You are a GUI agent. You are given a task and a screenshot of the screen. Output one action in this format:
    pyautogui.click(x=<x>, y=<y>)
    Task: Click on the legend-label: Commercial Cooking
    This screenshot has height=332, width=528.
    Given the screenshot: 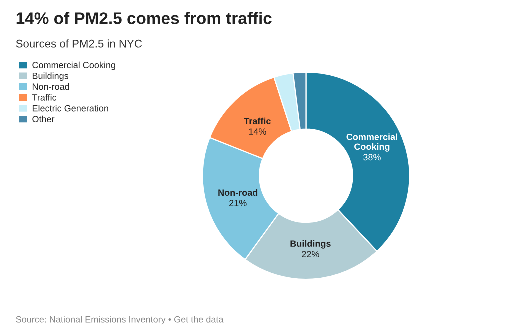 What is the action you would take?
    pyautogui.click(x=74, y=66)
    